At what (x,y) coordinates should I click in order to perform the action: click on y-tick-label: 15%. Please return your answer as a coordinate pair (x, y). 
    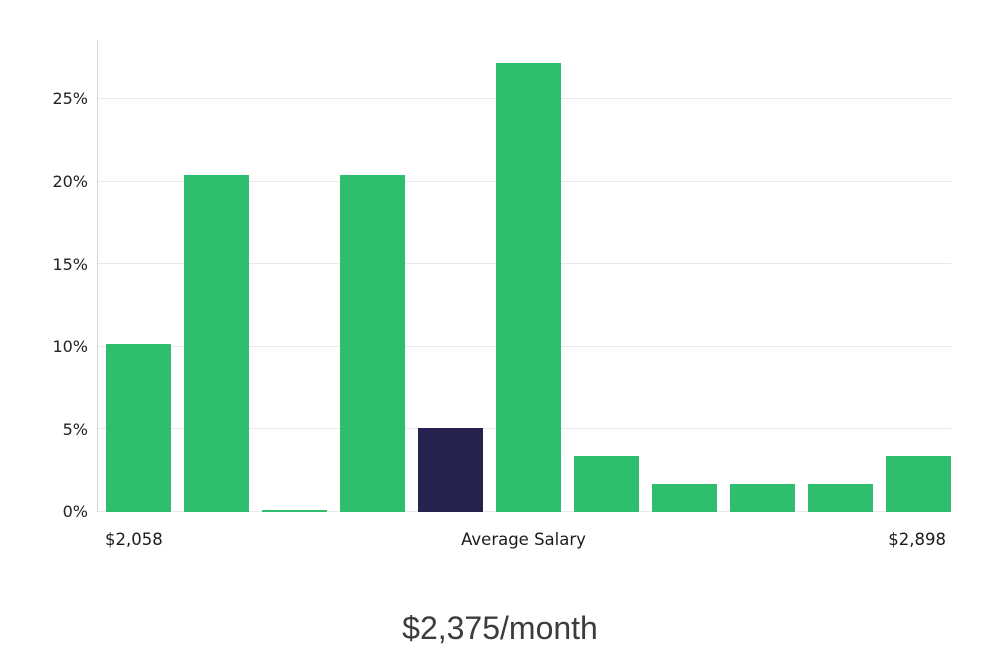
    Looking at the image, I should click on (70, 264).